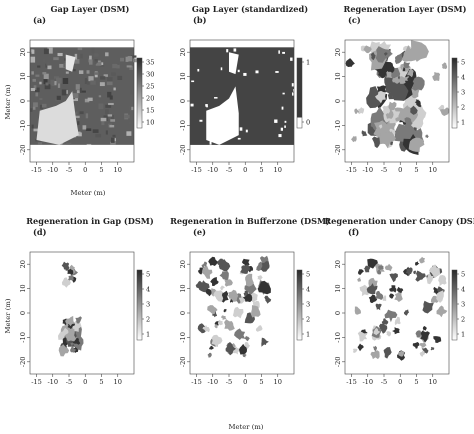 This screenshot has height=434, width=474. What do you see at coordinates (463, 92) in the screenshot?
I see `colorbar-label: 3` at bounding box center [463, 92].